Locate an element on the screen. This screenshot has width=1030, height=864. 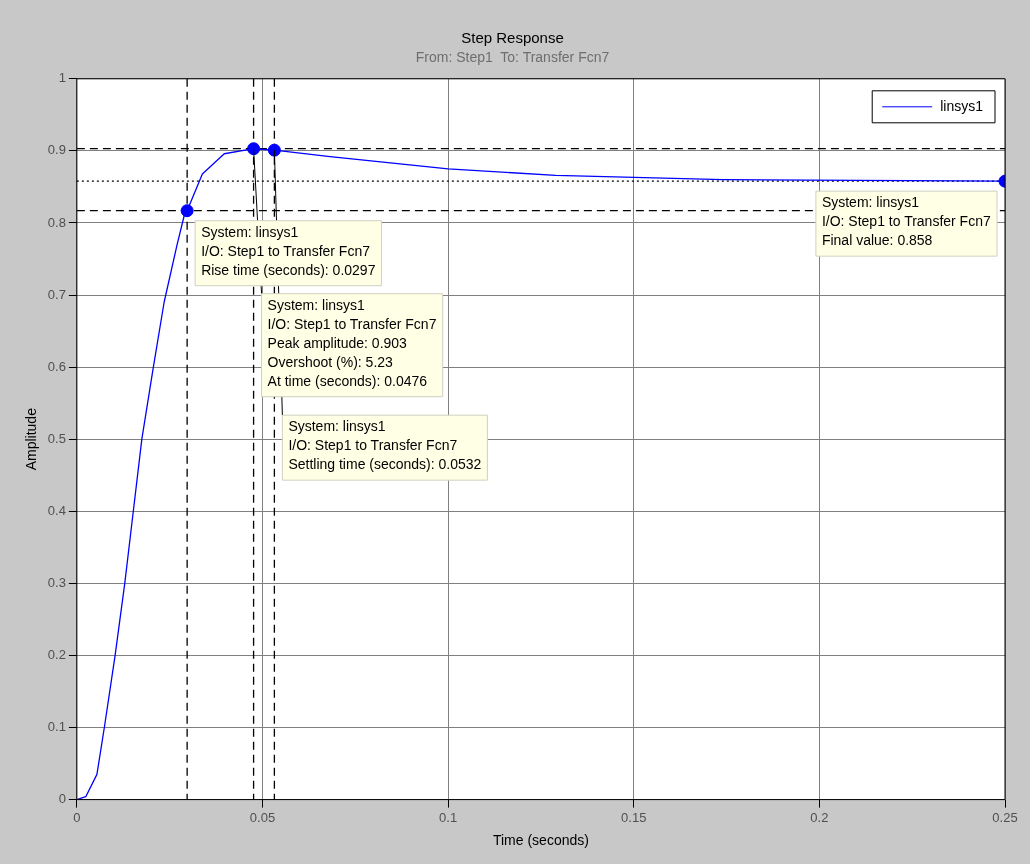
annotation: System: linsys1 I/O: Step1 to Transfer Fcn7 Final value: 0.858 is located at coordinates (906, 221).